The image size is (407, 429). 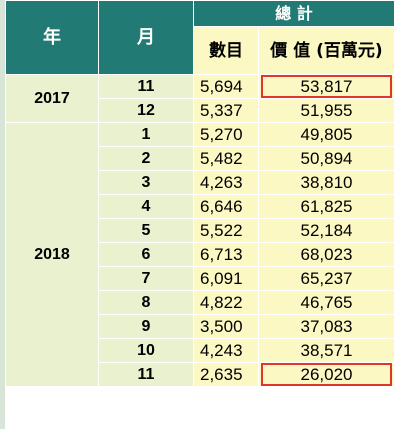 What do you see at coordinates (326, 350) in the screenshot?
I see `value-cell: 38,571` at bounding box center [326, 350].